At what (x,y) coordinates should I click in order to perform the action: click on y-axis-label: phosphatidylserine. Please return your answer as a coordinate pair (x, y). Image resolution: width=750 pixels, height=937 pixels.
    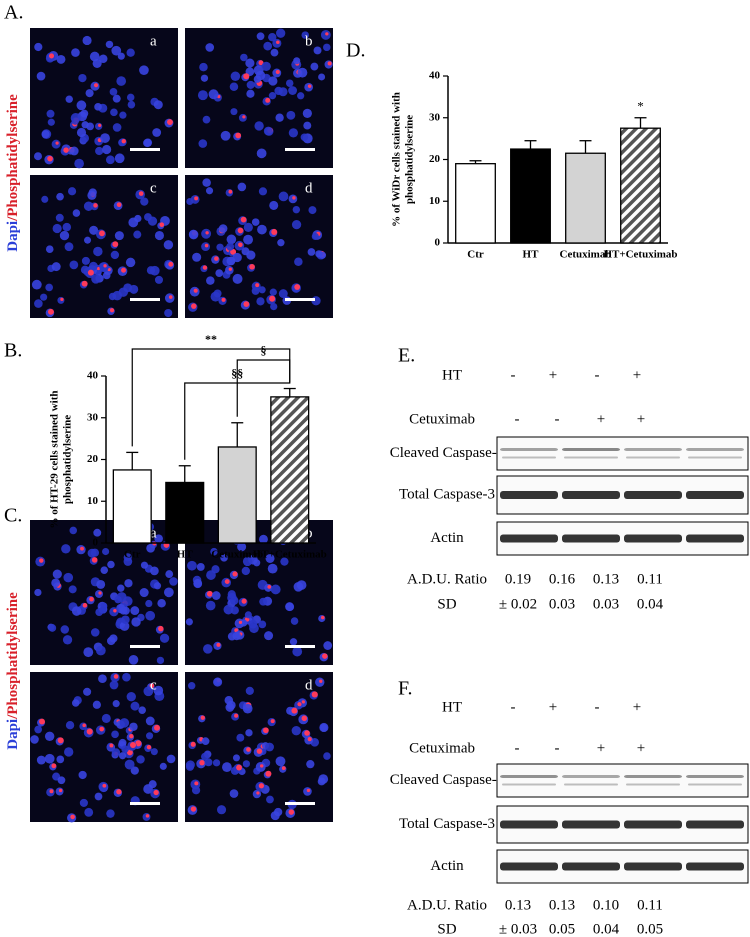
    Looking at the image, I should click on (410, 159).